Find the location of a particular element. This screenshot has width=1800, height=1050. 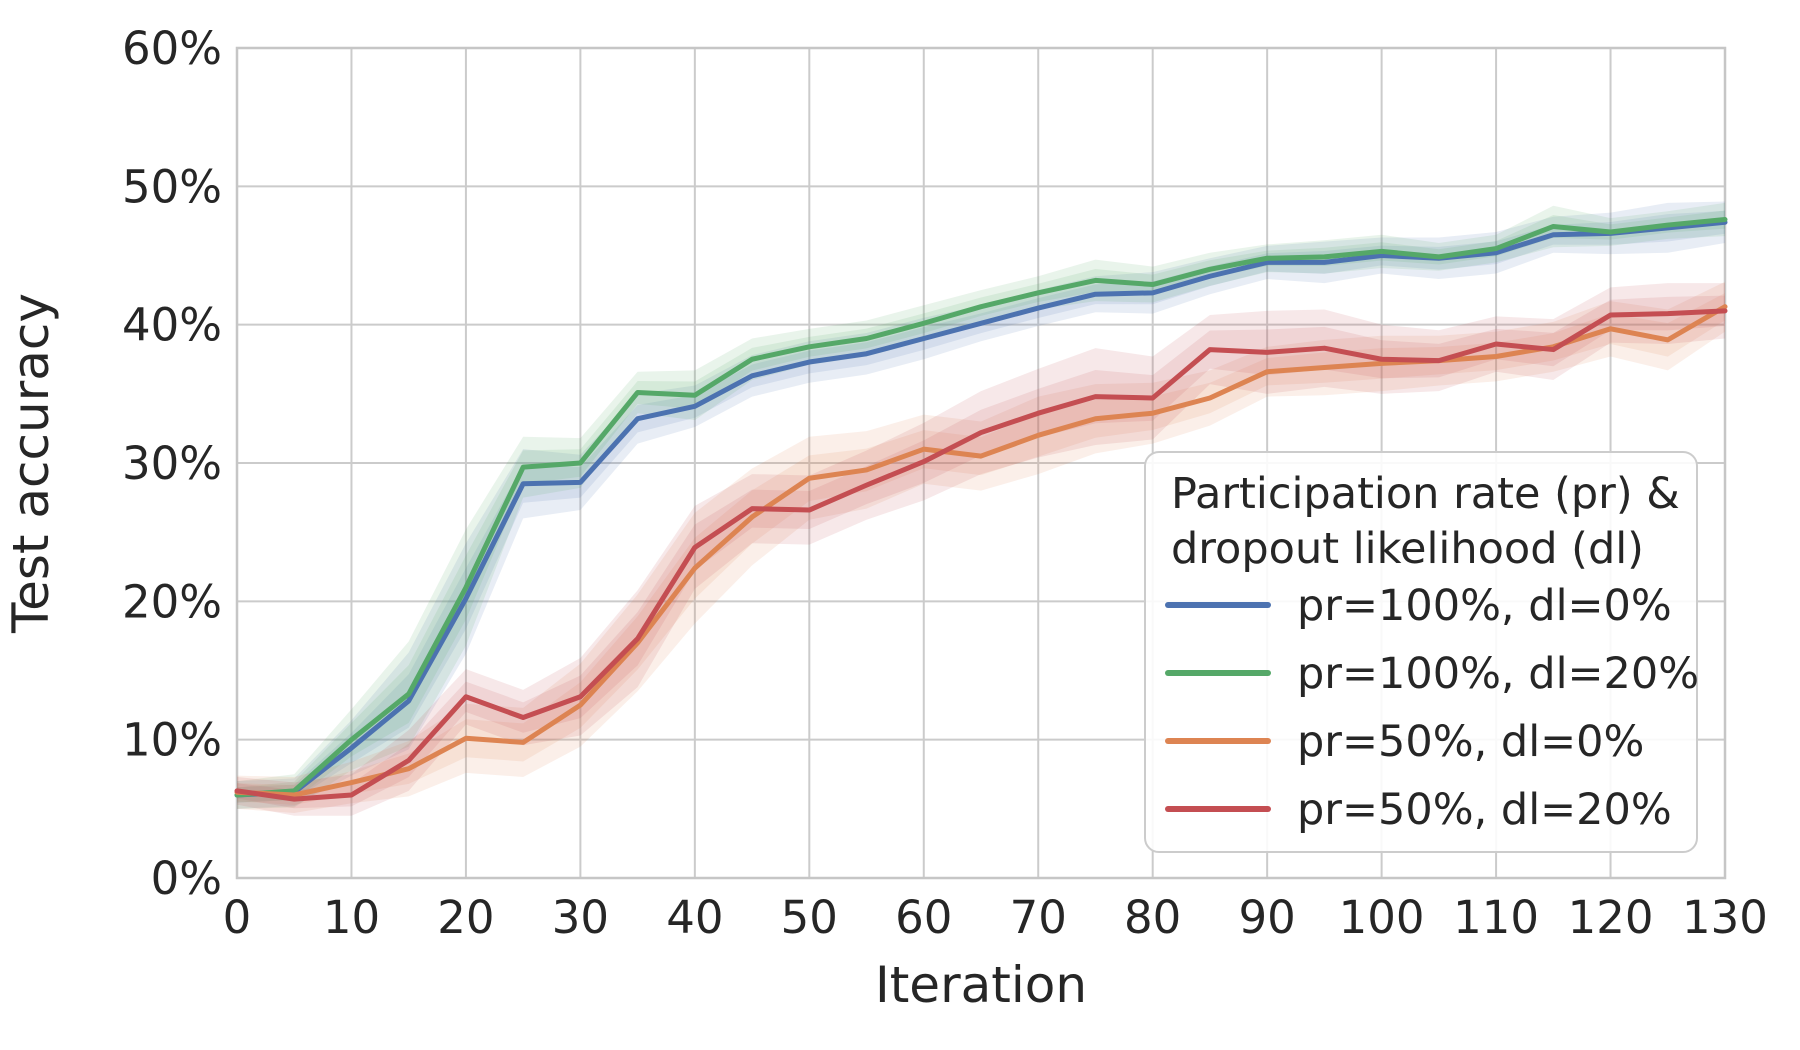

x-tick-label: 70 is located at coordinates (1038, 917).